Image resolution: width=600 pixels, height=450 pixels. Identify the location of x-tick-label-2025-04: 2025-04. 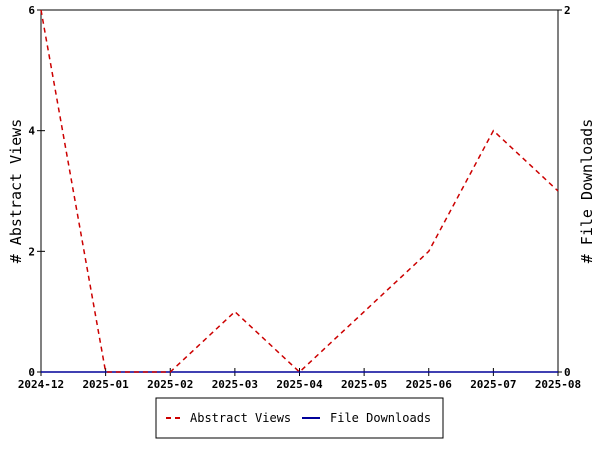
(299, 384).